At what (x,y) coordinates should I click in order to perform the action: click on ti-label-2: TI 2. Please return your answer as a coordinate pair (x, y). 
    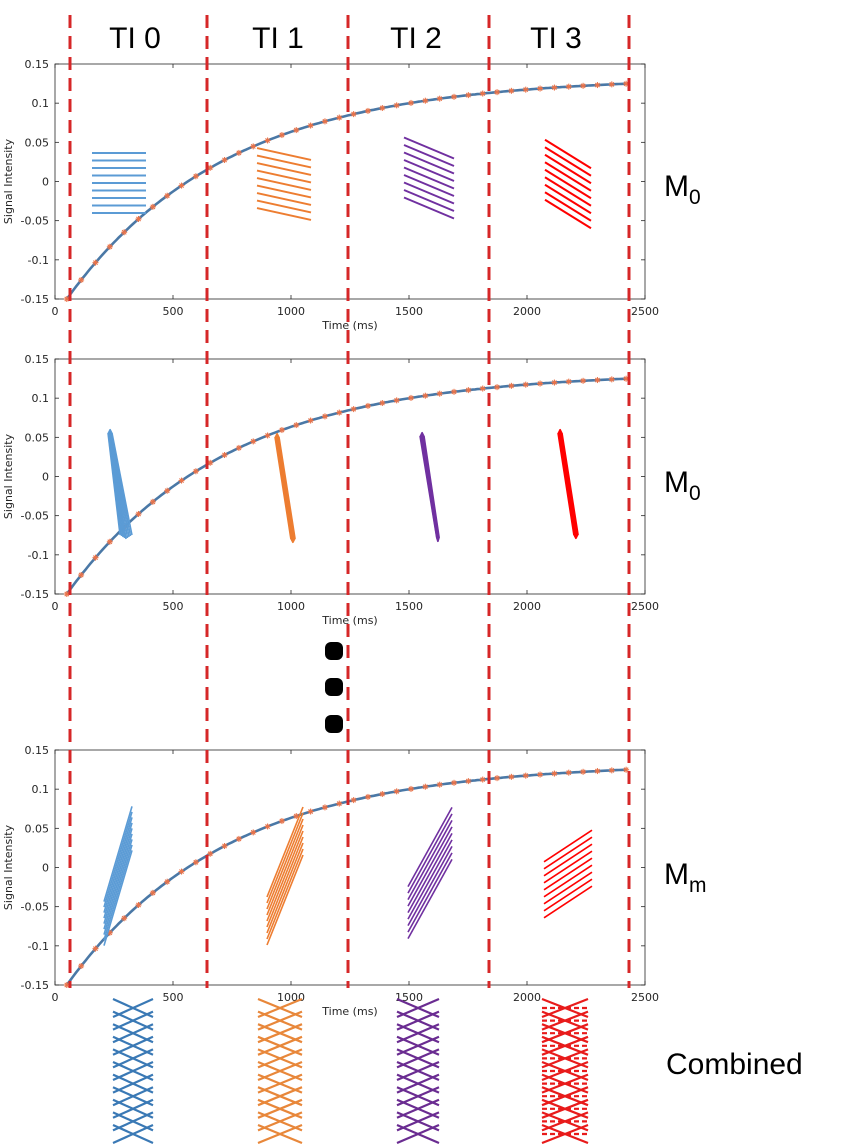
    Looking at the image, I should click on (416, 38).